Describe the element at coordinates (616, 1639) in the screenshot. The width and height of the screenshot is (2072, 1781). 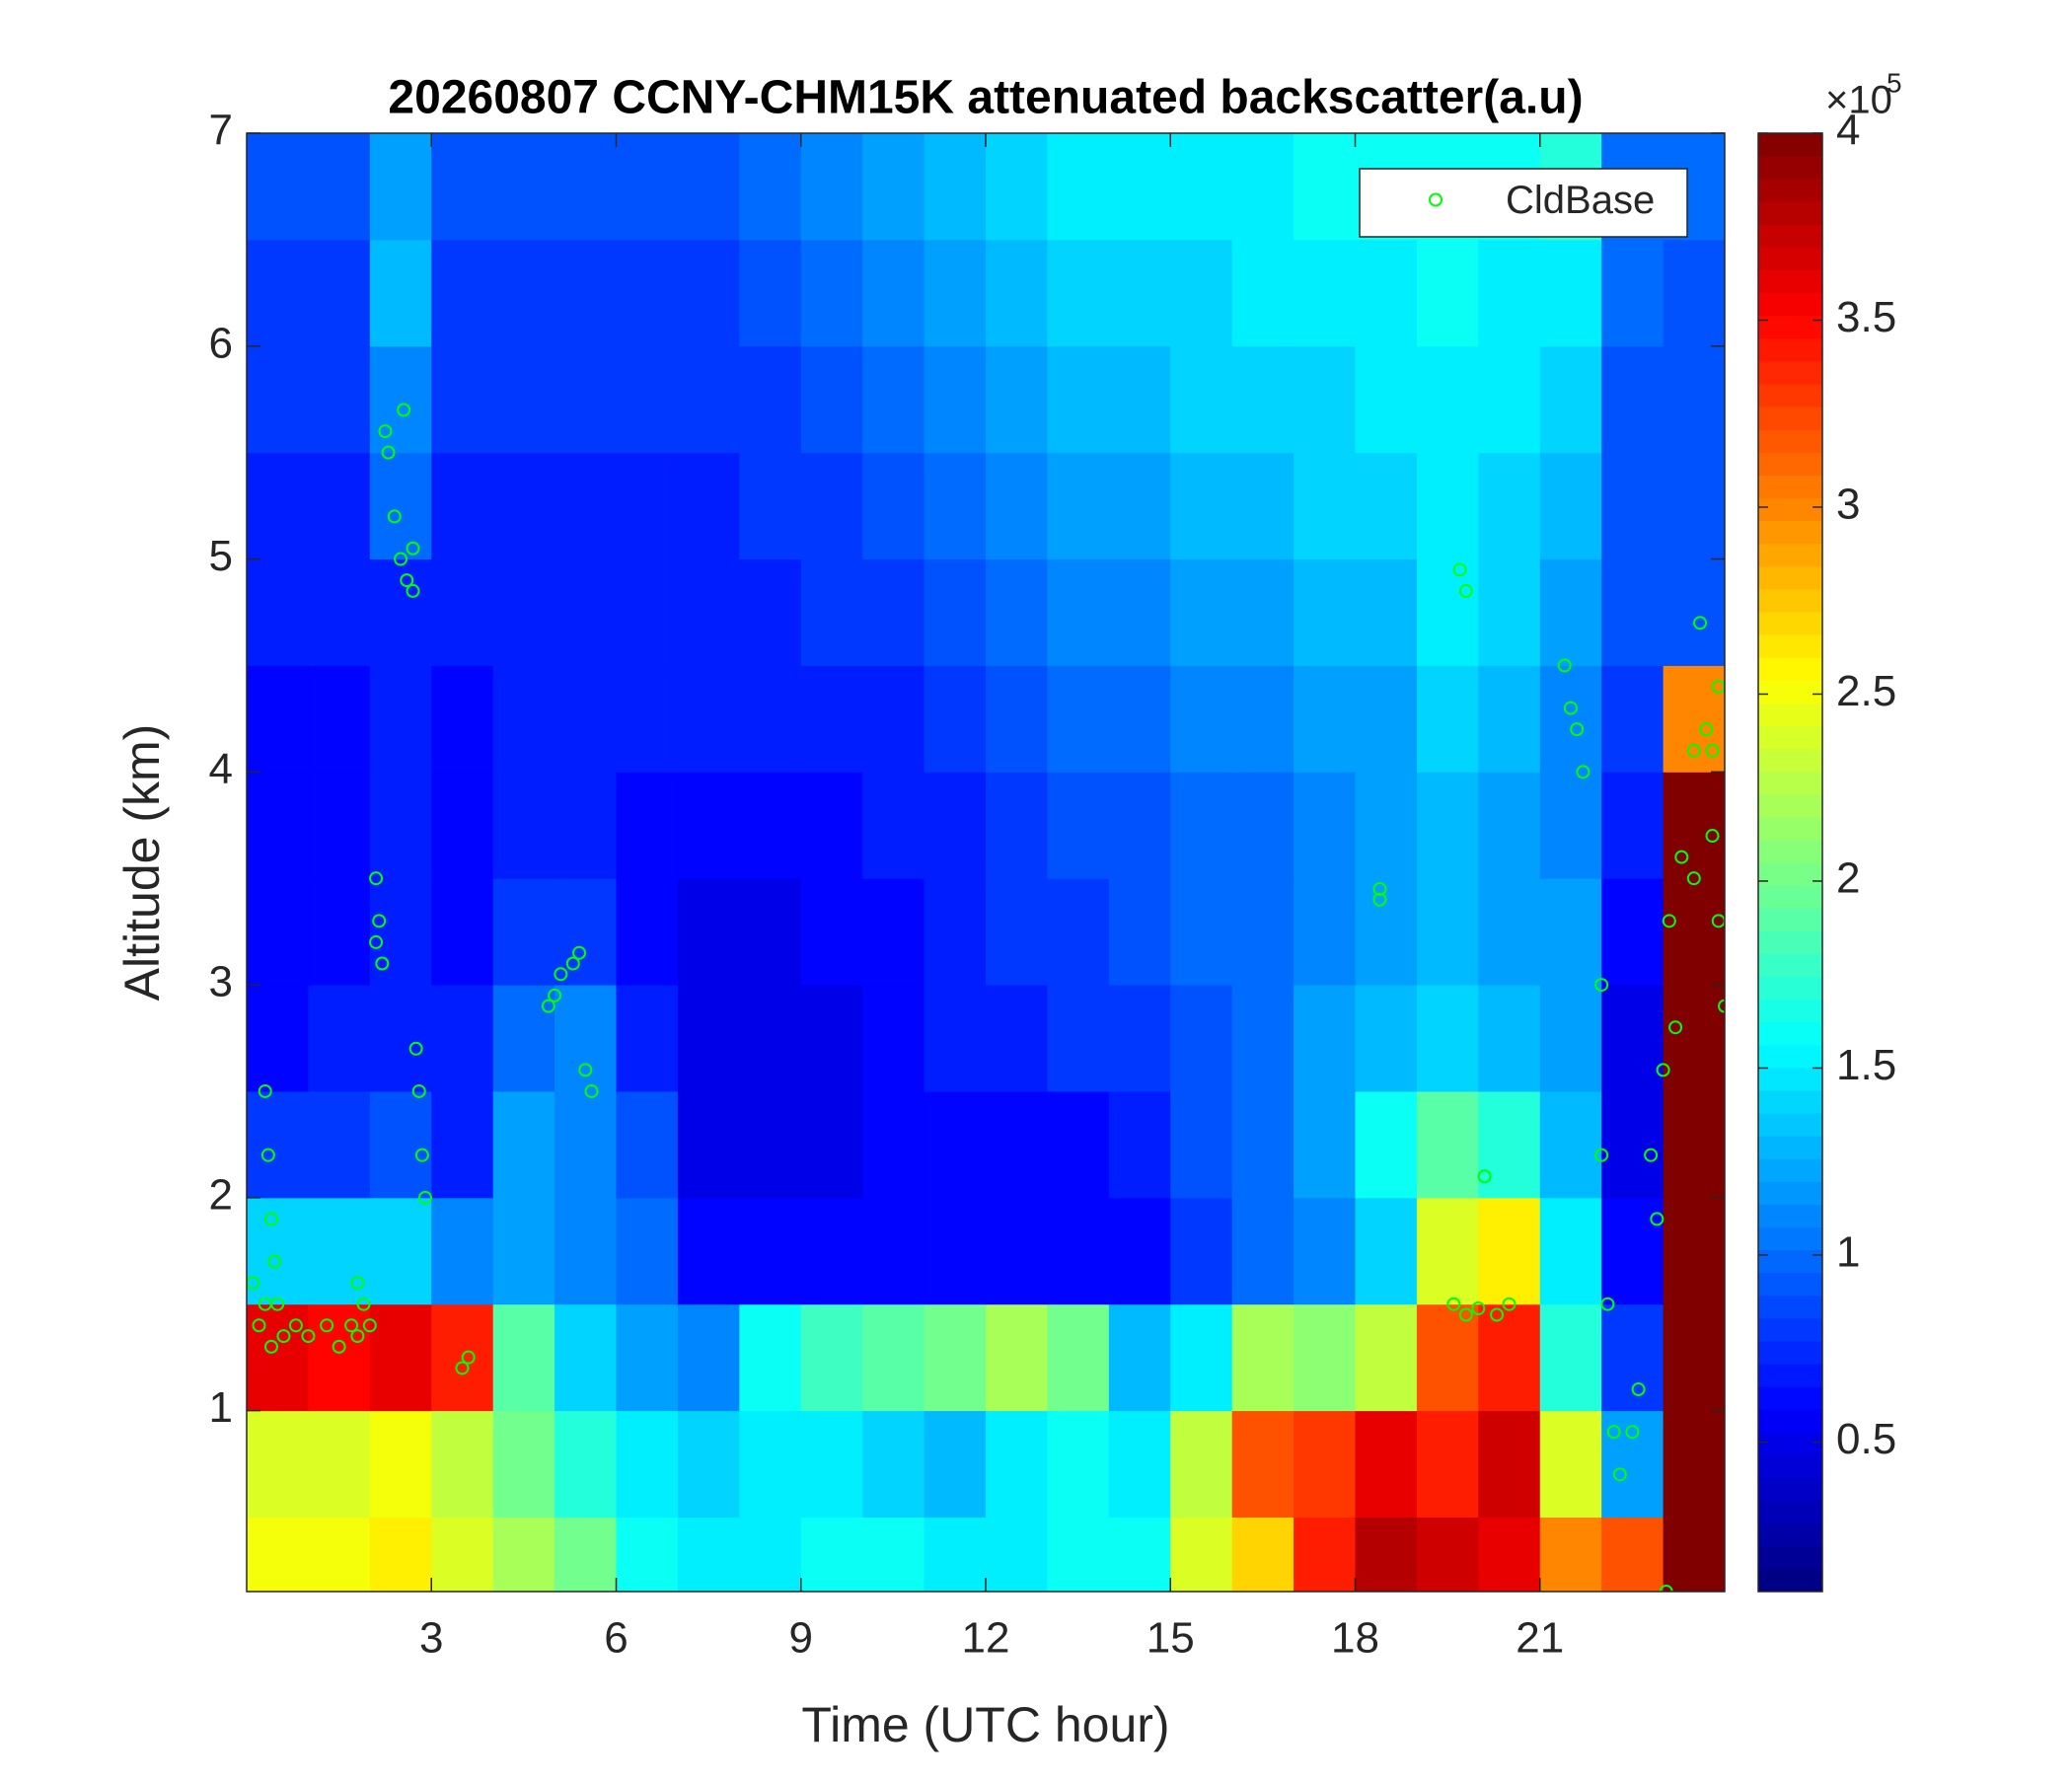
I see `x-tick-label: 6` at that location.